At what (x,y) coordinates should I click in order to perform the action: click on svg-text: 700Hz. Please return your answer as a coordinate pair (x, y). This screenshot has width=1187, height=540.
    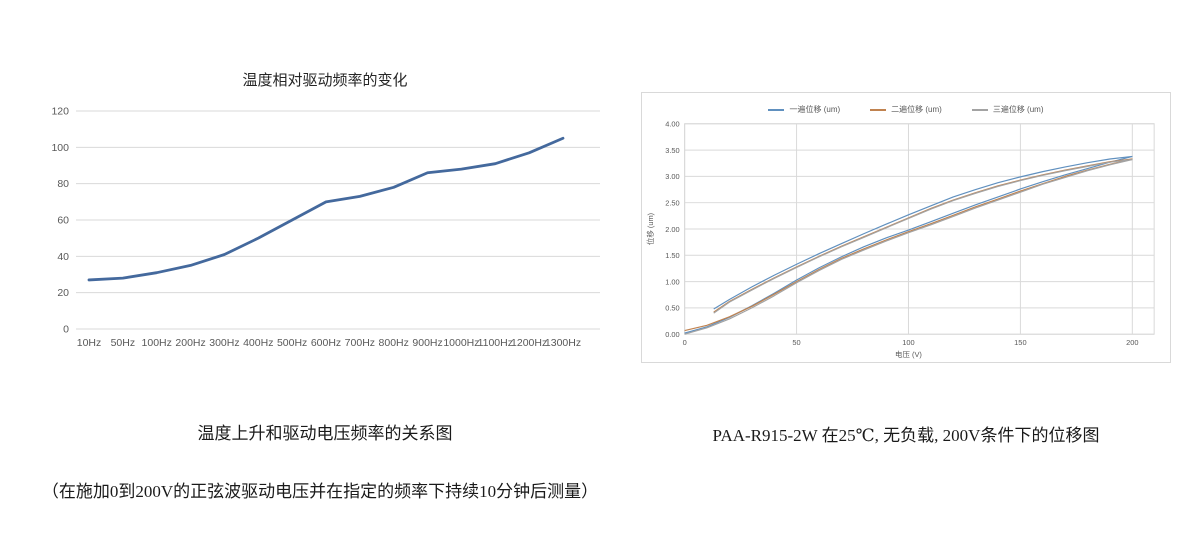
    Looking at the image, I should click on (360, 343).